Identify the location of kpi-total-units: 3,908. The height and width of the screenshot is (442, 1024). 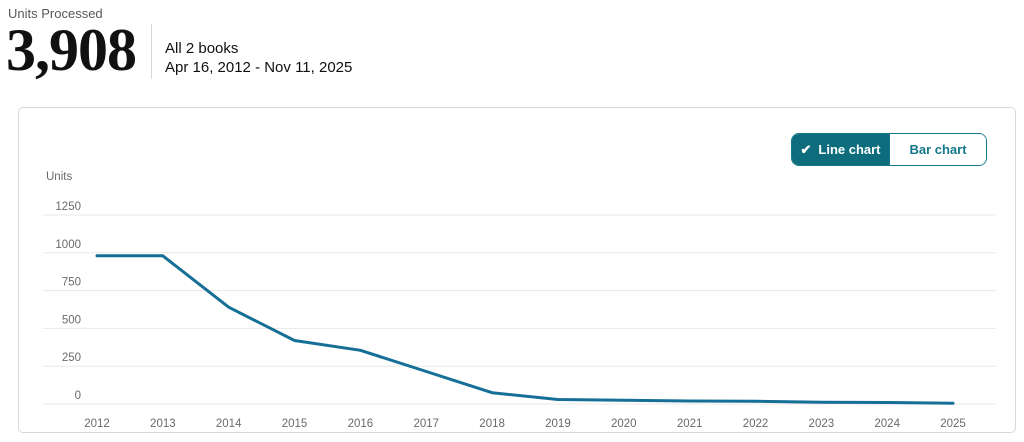
(71, 50).